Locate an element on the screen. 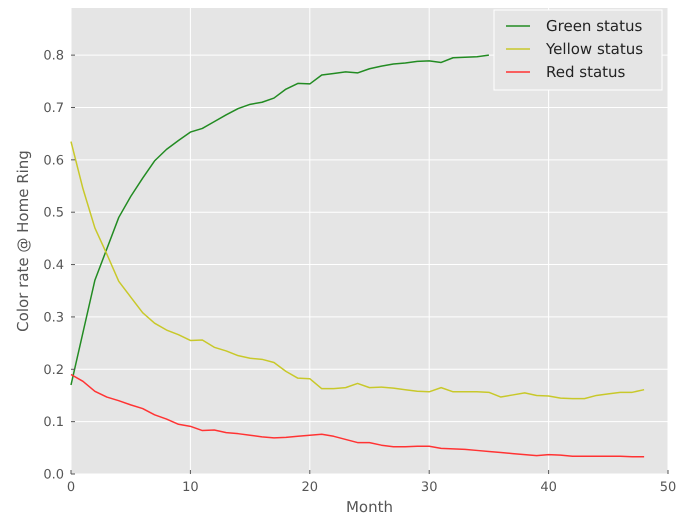 The height and width of the screenshot is (519, 683). x-tick-label: 10 is located at coordinates (190, 487).